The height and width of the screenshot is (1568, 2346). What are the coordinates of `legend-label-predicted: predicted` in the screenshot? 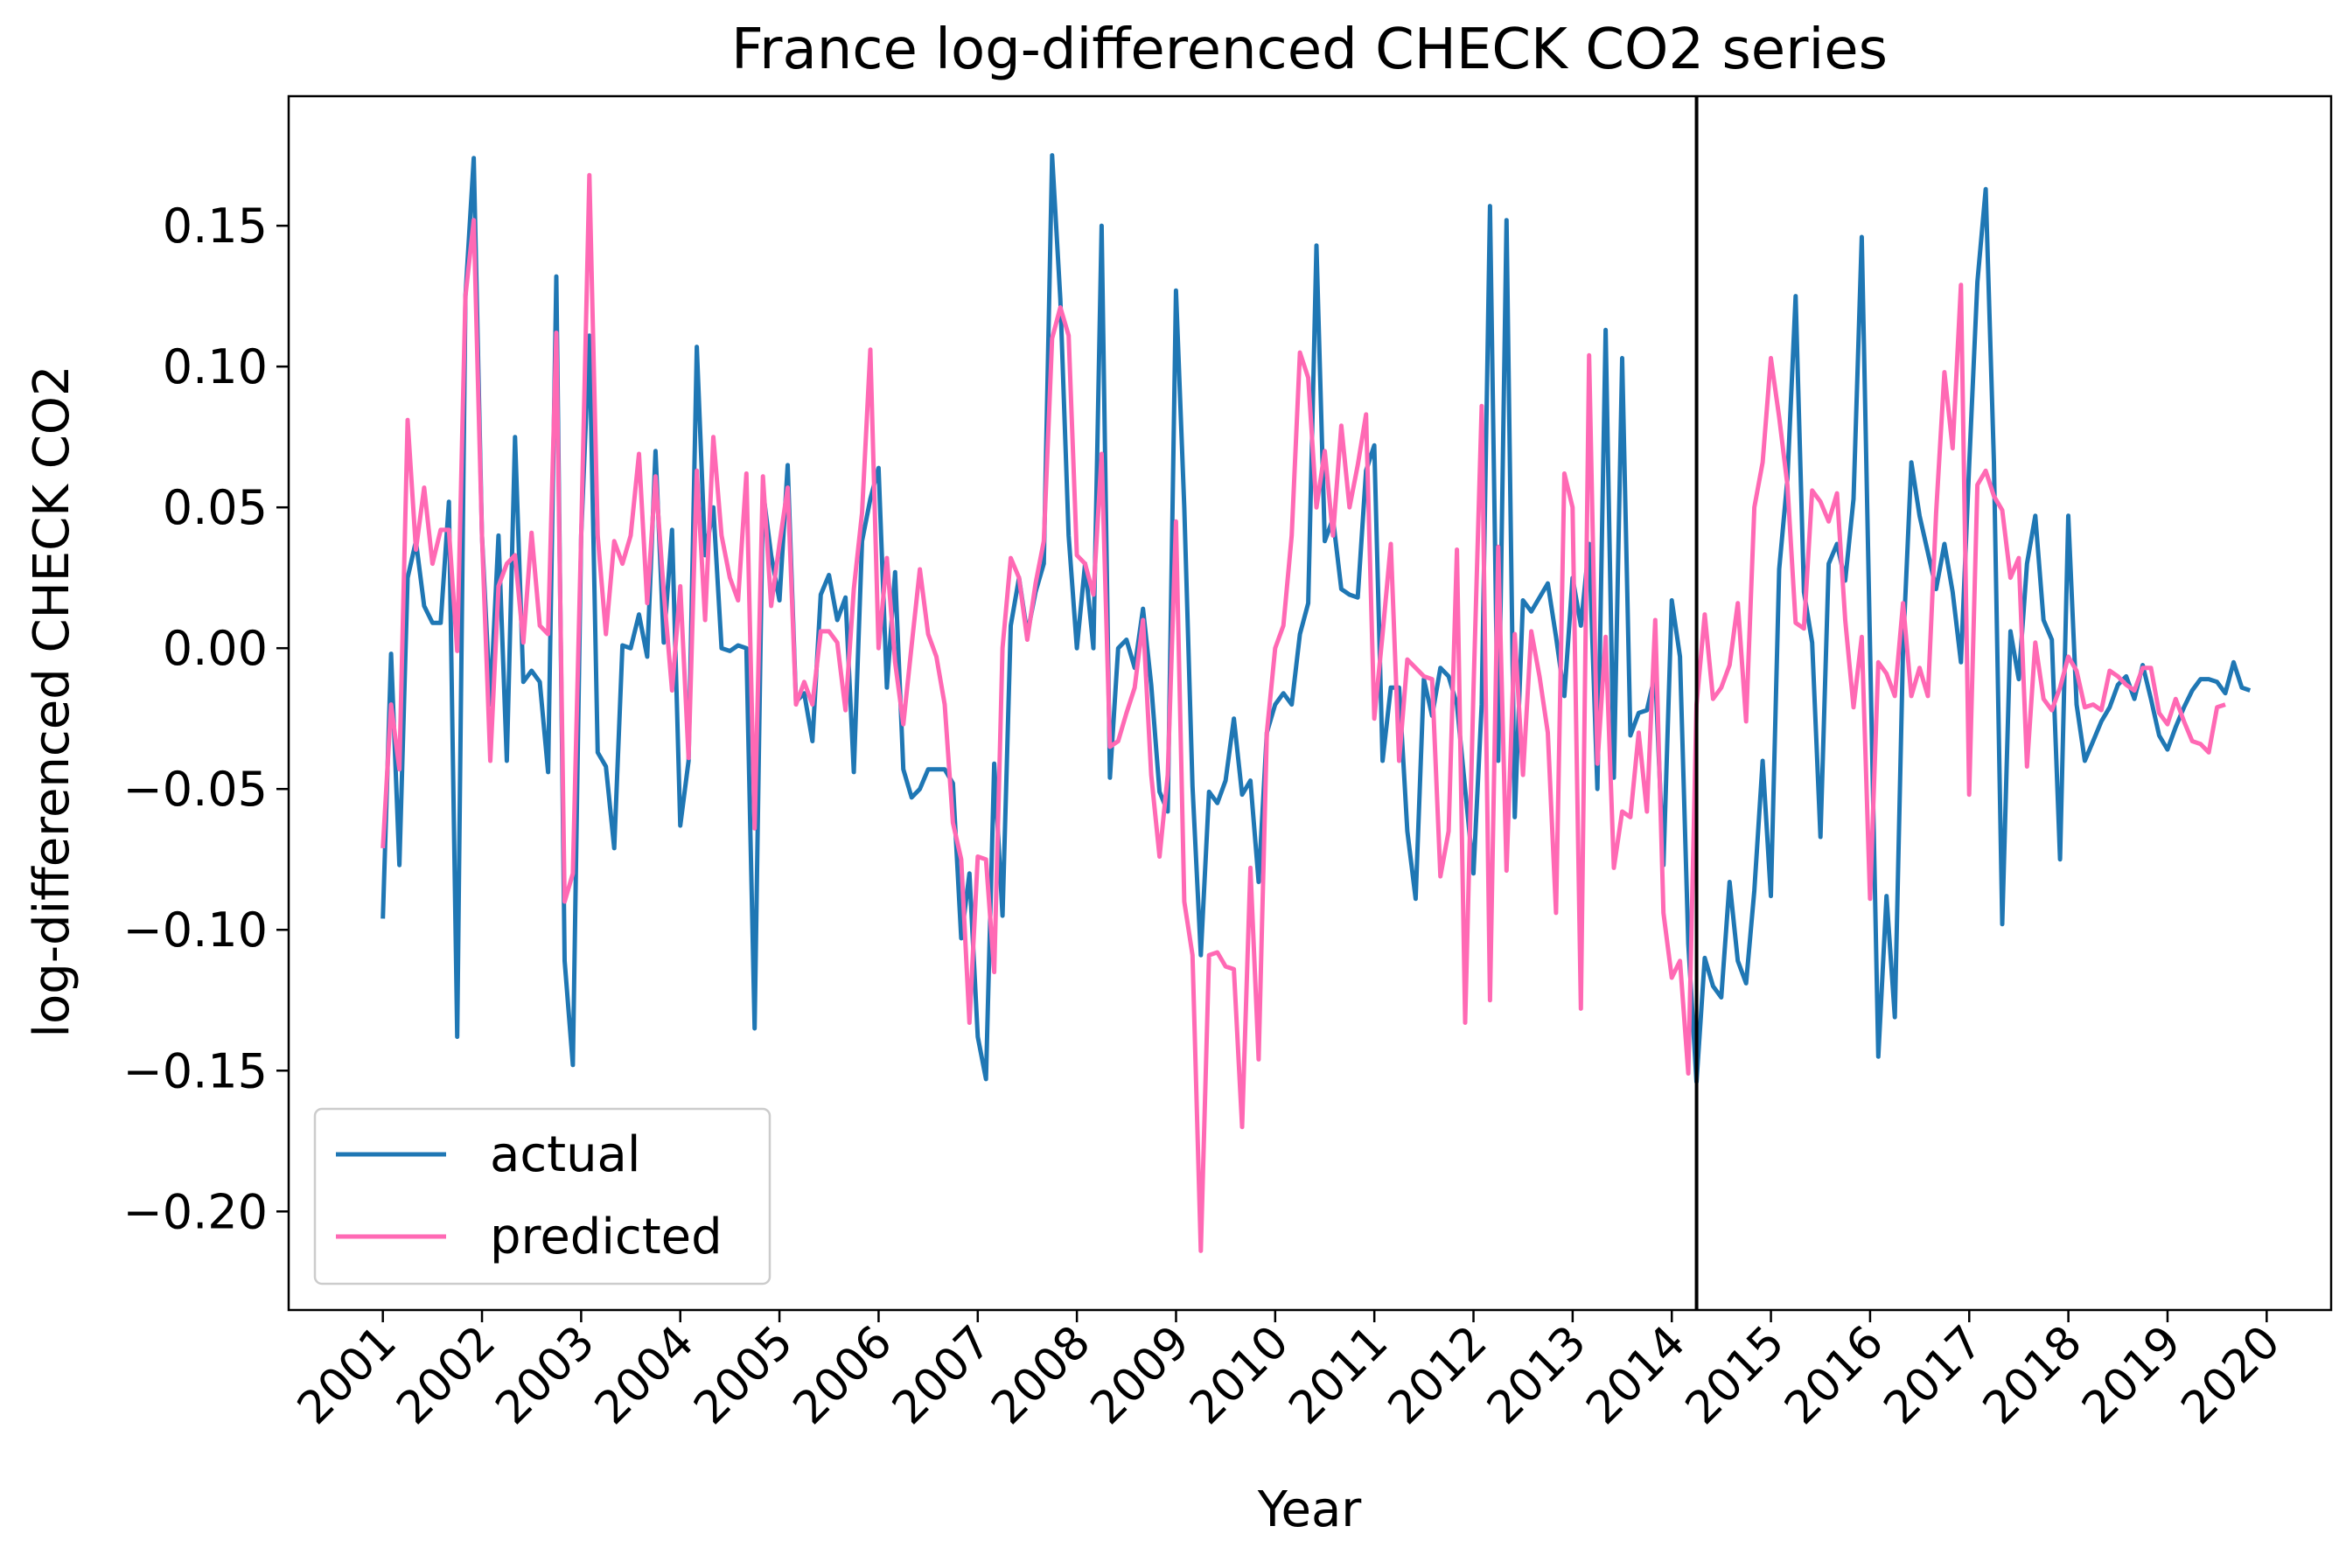 It's located at (606, 1237).